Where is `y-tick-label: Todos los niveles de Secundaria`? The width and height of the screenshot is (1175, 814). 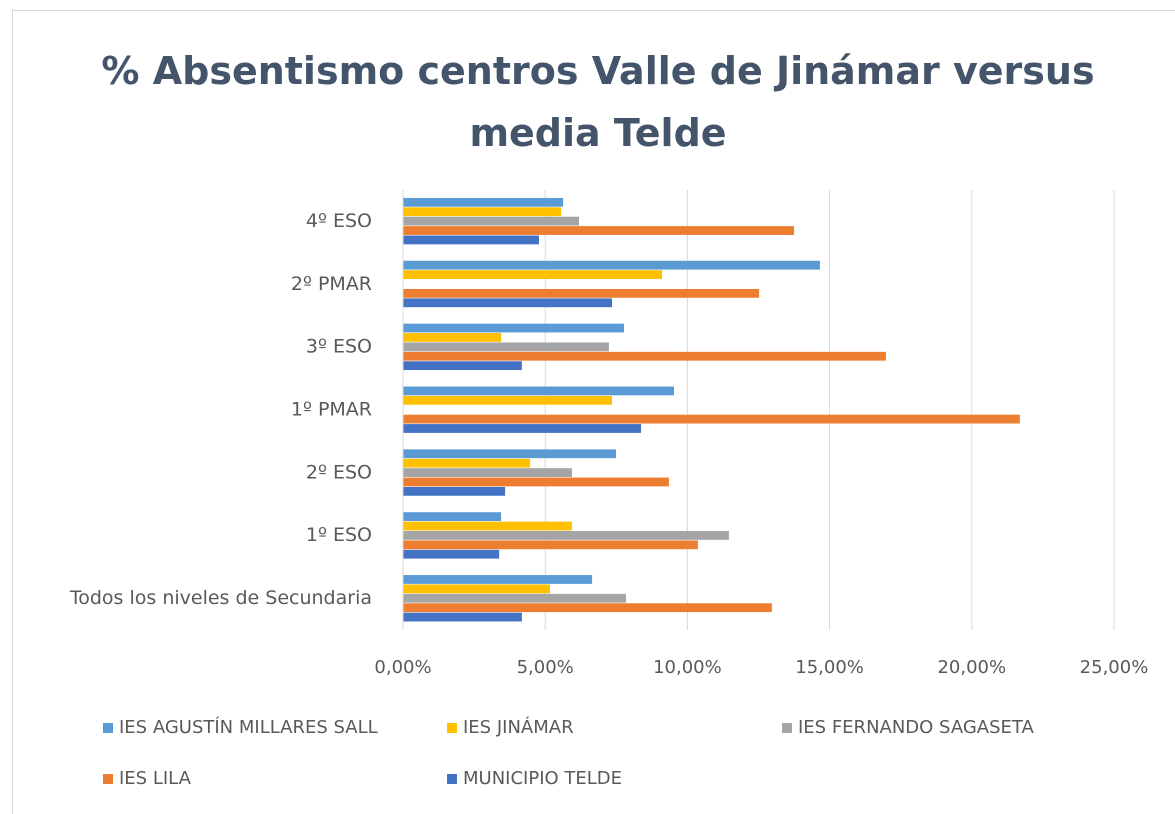 y-tick-label: Todos los niveles de Secundaria is located at coordinates (220, 598).